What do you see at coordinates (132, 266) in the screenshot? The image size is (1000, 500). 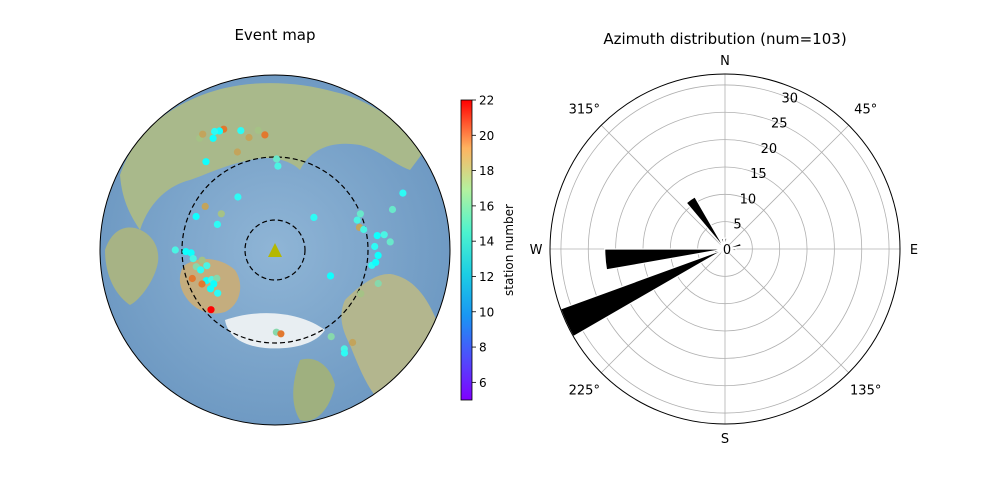 I see `landmass-west` at bounding box center [132, 266].